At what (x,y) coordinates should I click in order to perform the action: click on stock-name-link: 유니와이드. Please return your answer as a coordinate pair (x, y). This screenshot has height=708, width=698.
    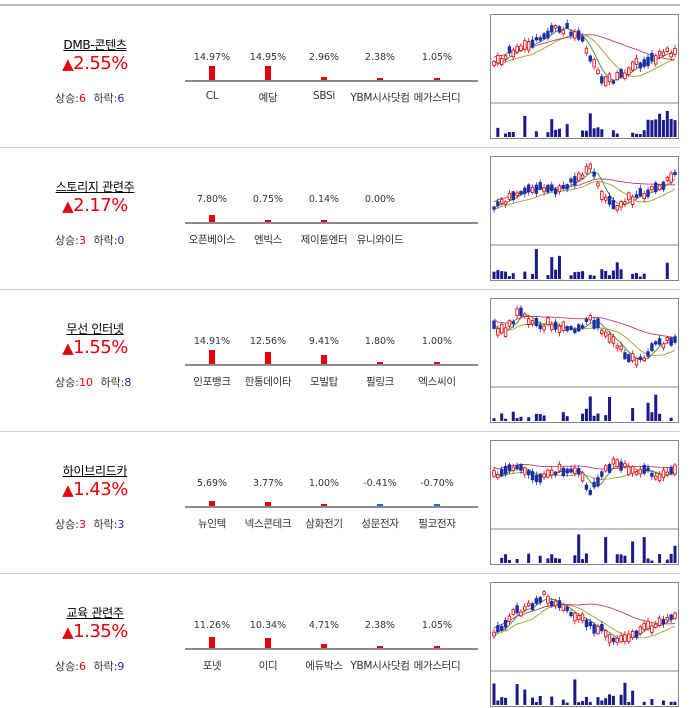
    Looking at the image, I should click on (380, 240).